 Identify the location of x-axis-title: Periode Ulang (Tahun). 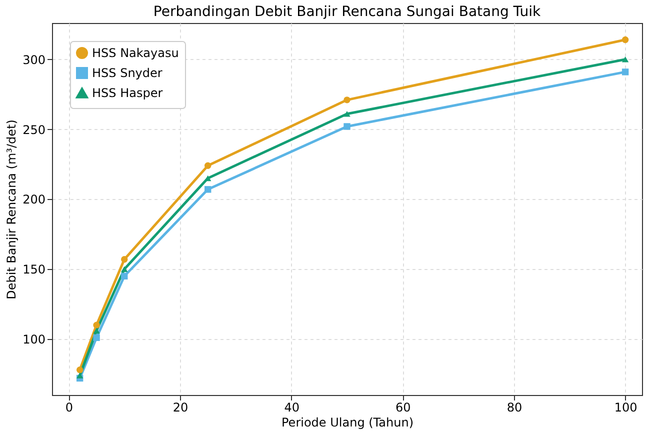
(348, 423).